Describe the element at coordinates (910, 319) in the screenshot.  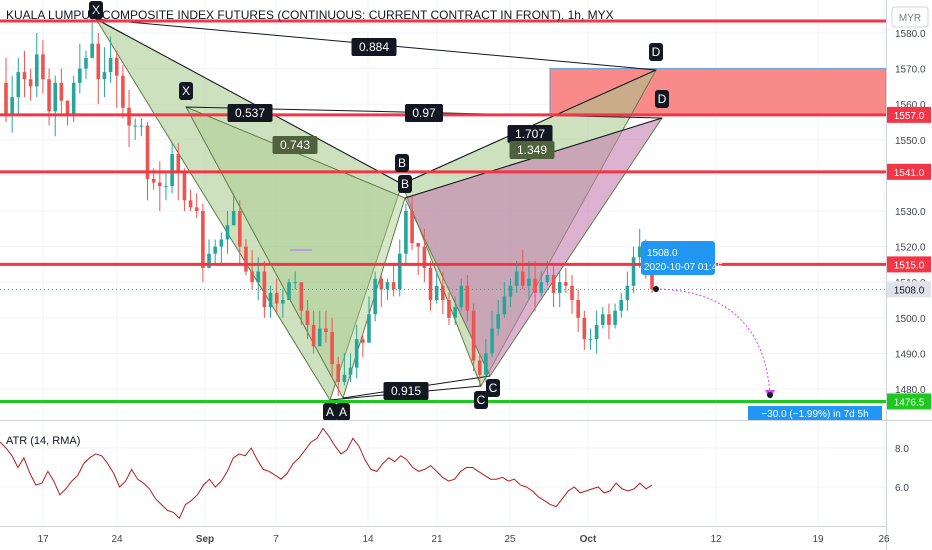
I see `y-tick-label: 1500.0` at that location.